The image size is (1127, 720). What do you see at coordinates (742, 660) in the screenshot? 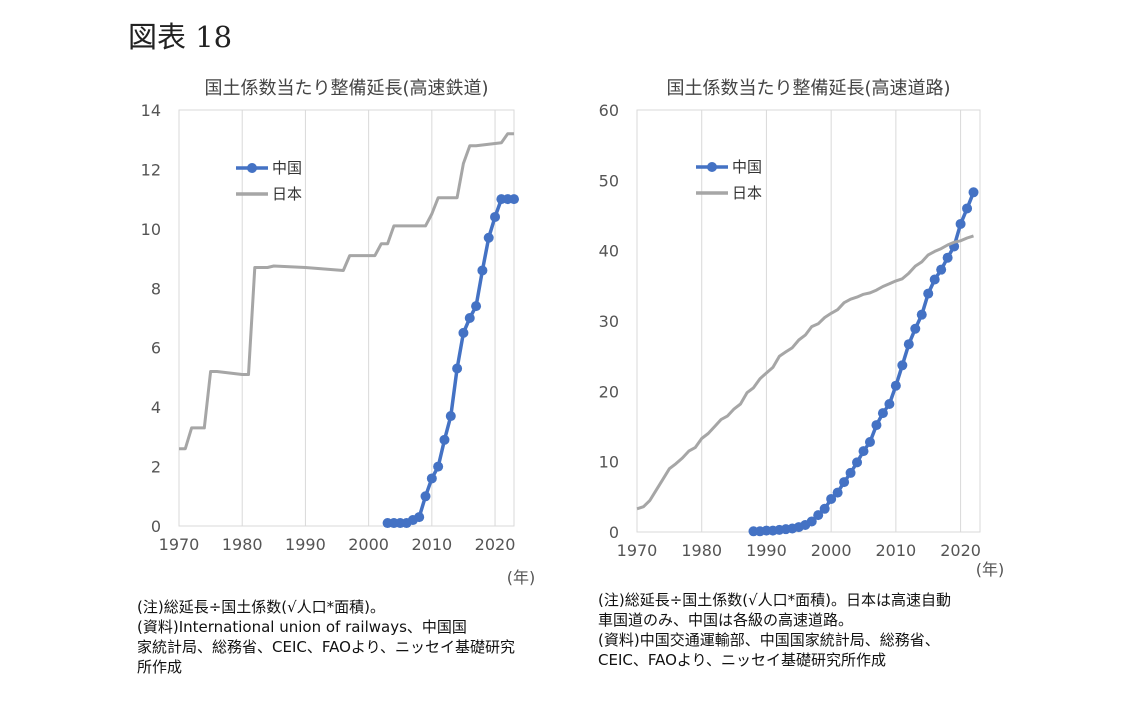
I see `note-line: CEIC、FAOより、ニッセイ基礎研究所作成` at bounding box center [742, 660].